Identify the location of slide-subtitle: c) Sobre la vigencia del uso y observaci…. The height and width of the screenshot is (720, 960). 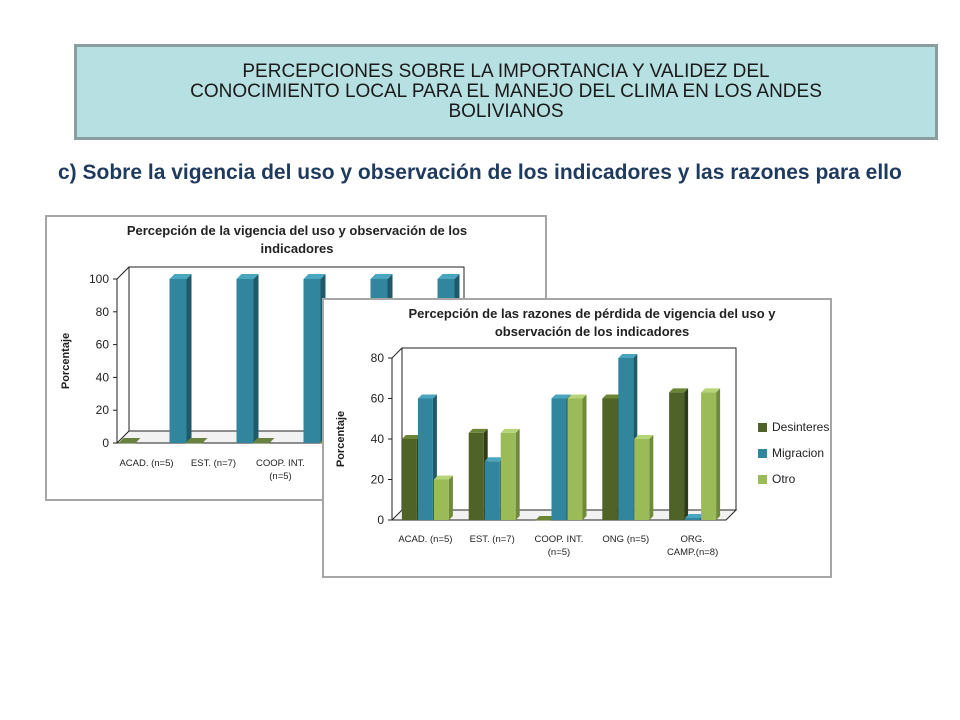
(480, 172).